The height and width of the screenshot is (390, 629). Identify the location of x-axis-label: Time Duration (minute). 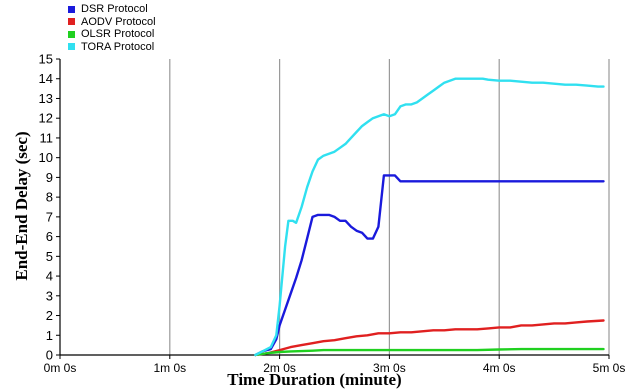
(314, 379).